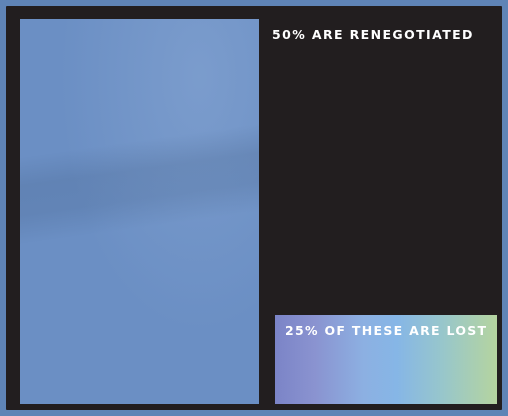 Image resolution: width=508 pixels, height=416 pixels. What do you see at coordinates (386, 359) in the screenshot?
I see `lost-panel: 25% OF THESE ARE LOST` at bounding box center [386, 359].